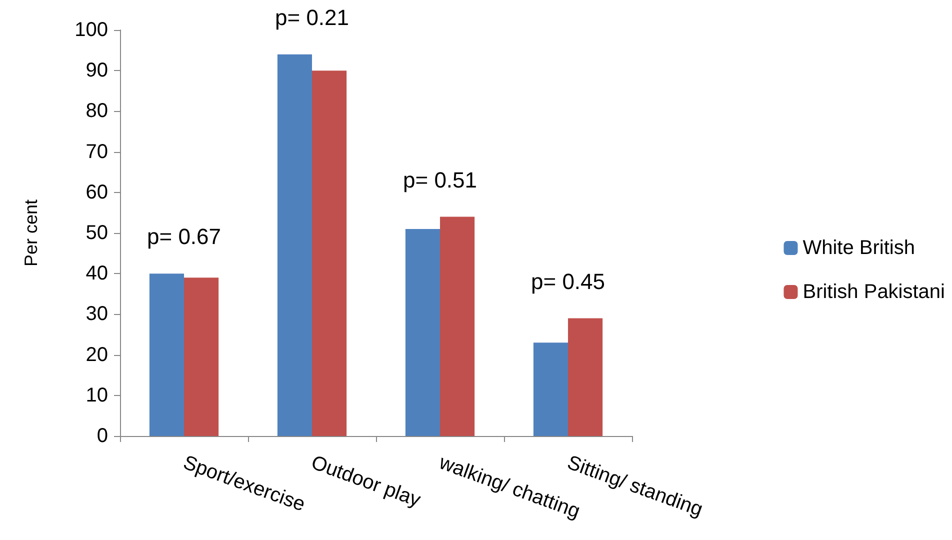 The height and width of the screenshot is (540, 952). I want to click on annotation: p= 0.21, so click(312, 17).